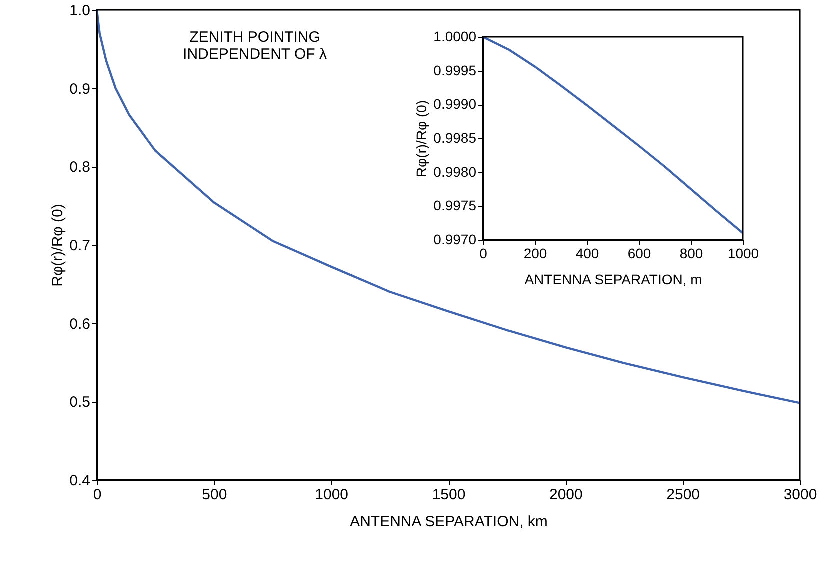 The height and width of the screenshot is (563, 820). Describe the element at coordinates (536, 254) in the screenshot. I see `x-tick-label: 200` at that location.